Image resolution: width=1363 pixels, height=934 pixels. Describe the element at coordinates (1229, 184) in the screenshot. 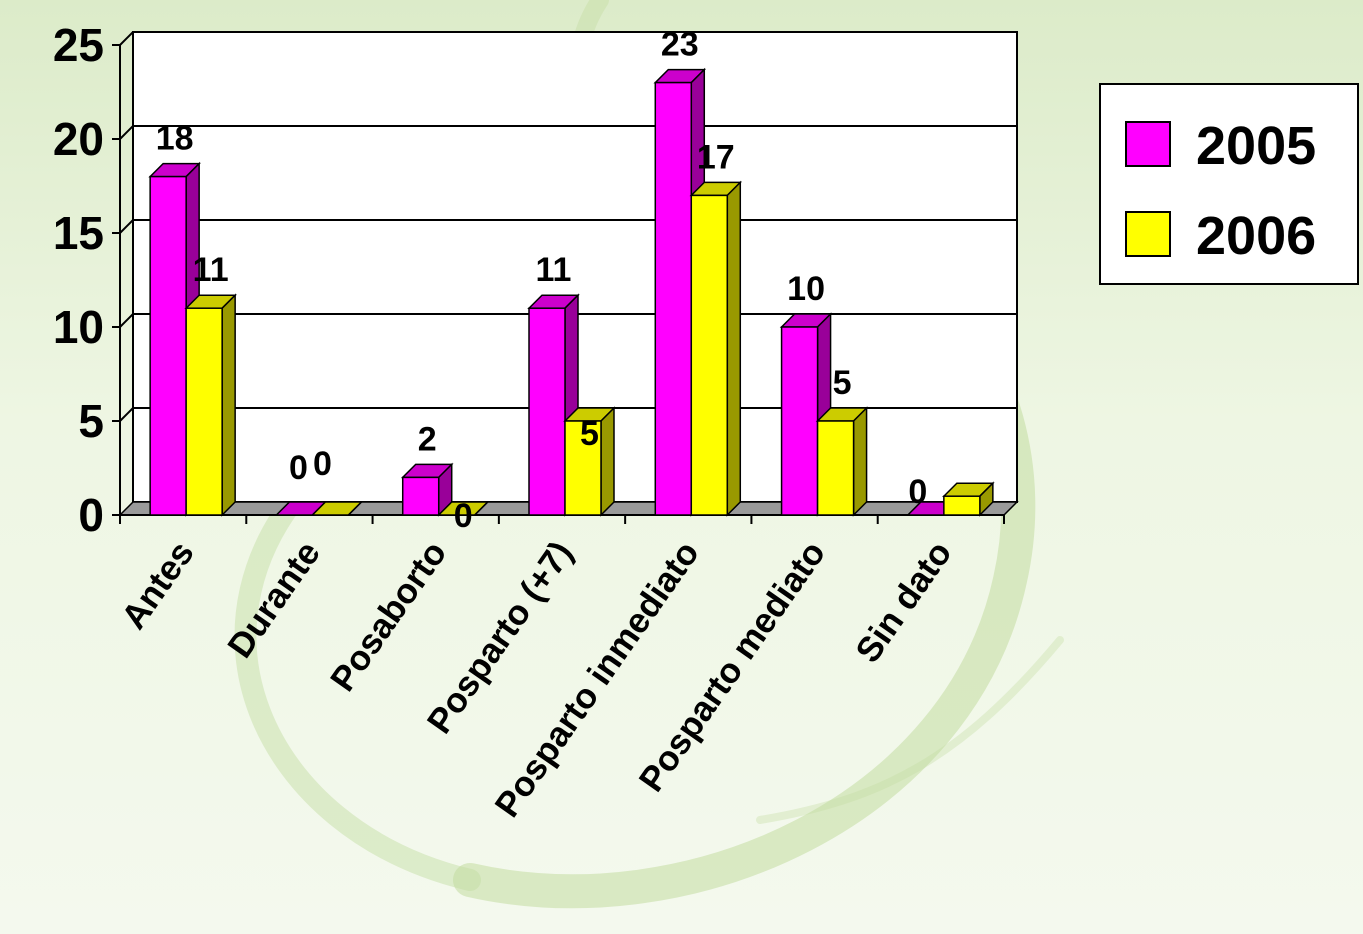

I see `legend: 2005 2006` at that location.